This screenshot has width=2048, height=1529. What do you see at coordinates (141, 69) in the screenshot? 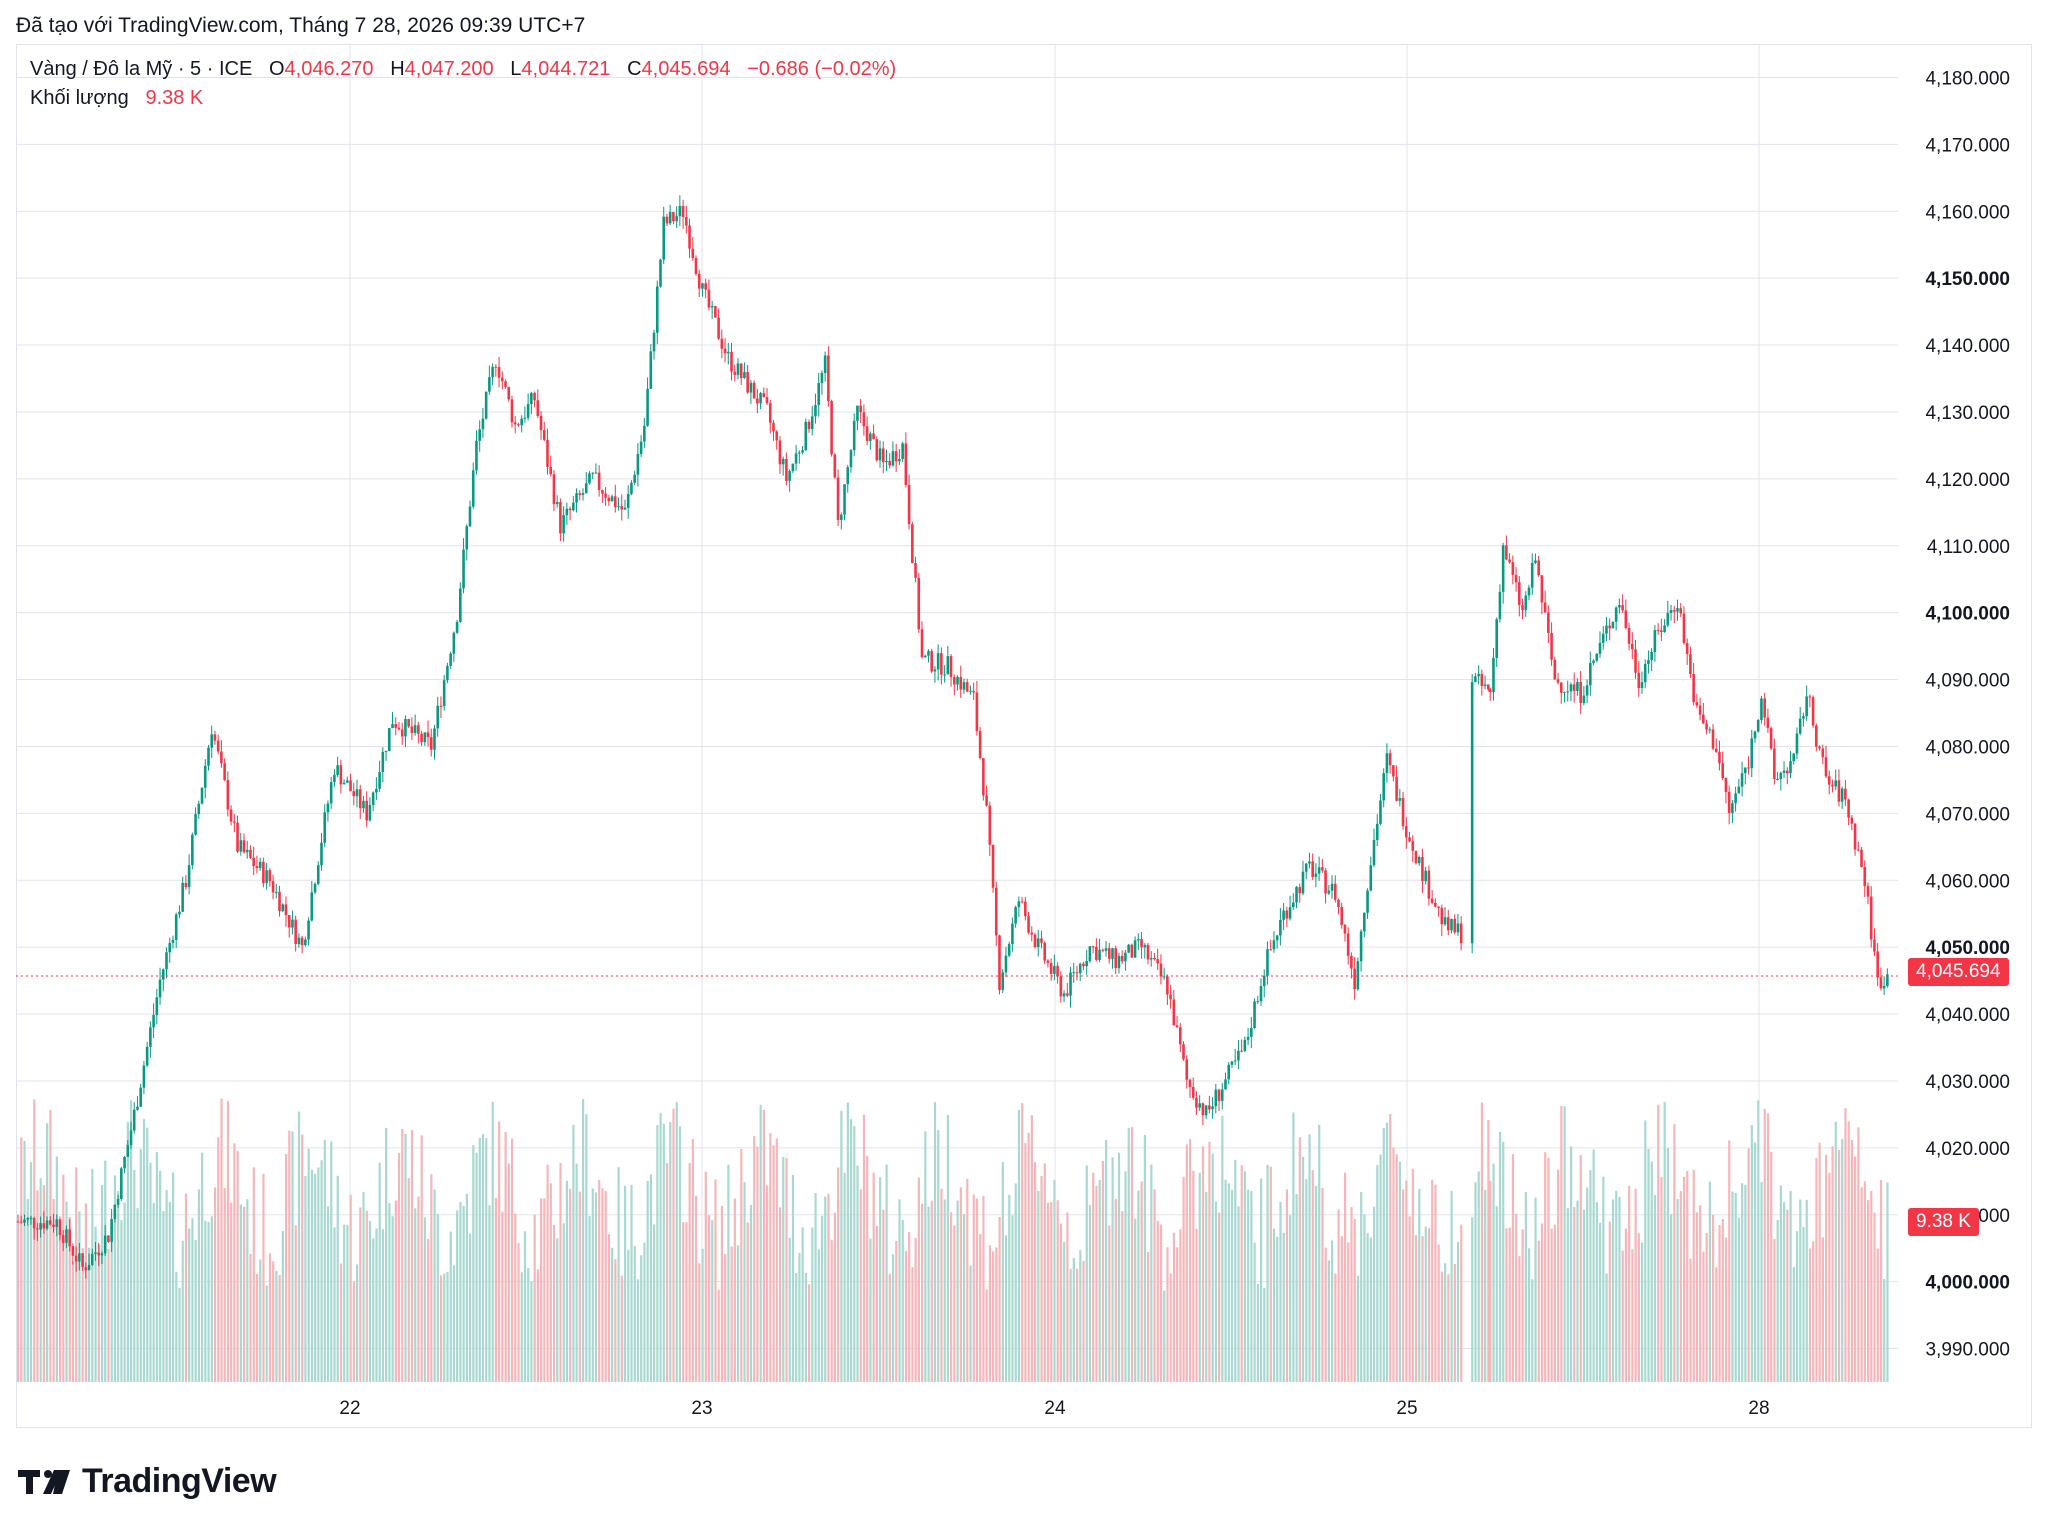
I see `symbol-label: Vàng / Đô la Mỹ · 5 · ICE` at bounding box center [141, 69].